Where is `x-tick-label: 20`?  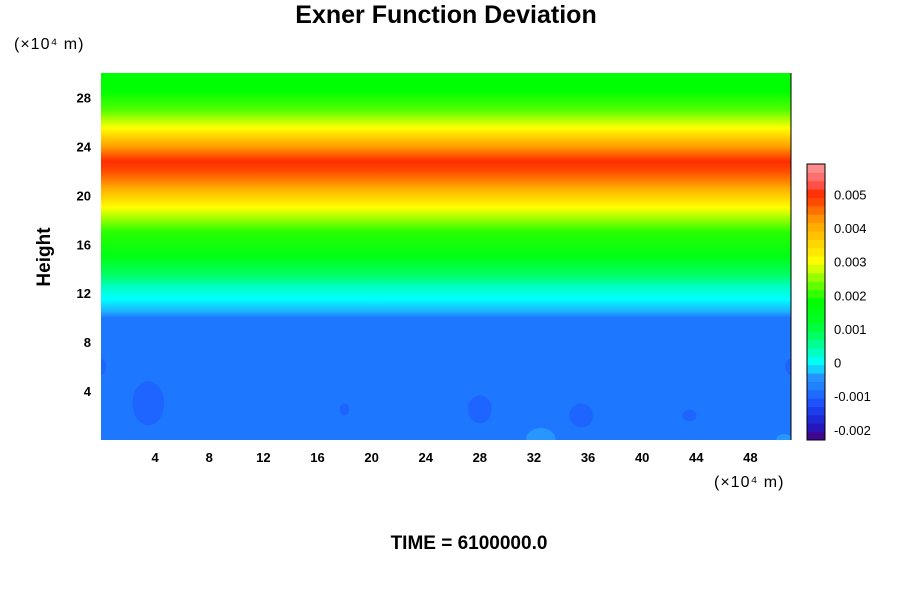
x-tick-label: 20 is located at coordinates (371, 457).